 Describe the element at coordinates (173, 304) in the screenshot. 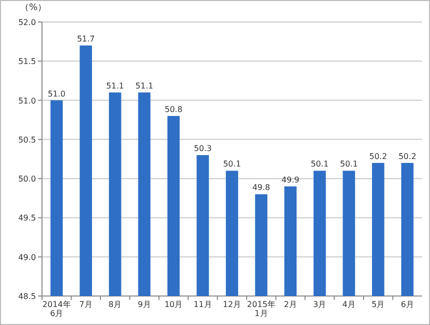

I see `x-tick-label: 10月` at that location.